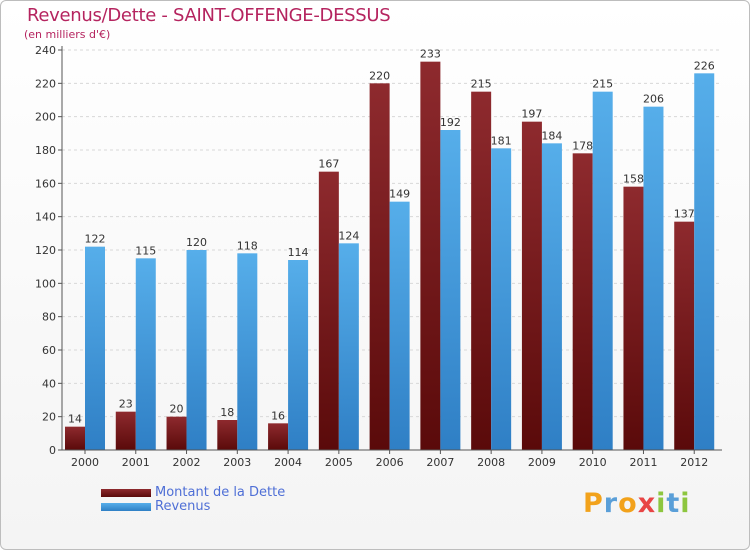  I want to click on data-label: 14, so click(75, 419).